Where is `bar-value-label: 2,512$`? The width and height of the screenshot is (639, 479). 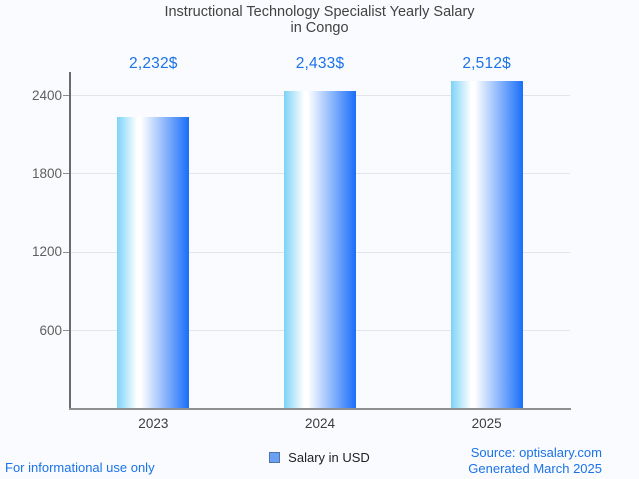
bar-value-label: 2,512$ is located at coordinates (486, 63).